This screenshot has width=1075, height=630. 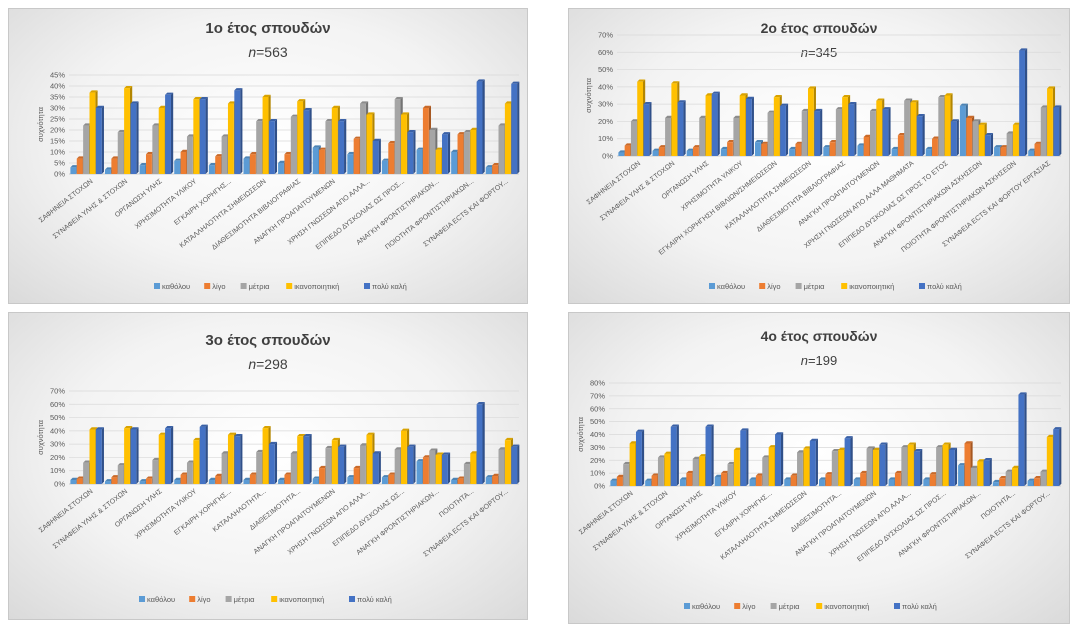 What do you see at coordinates (919, 606) in the screenshot?
I see `legend-label: πολύ καλή` at bounding box center [919, 606].